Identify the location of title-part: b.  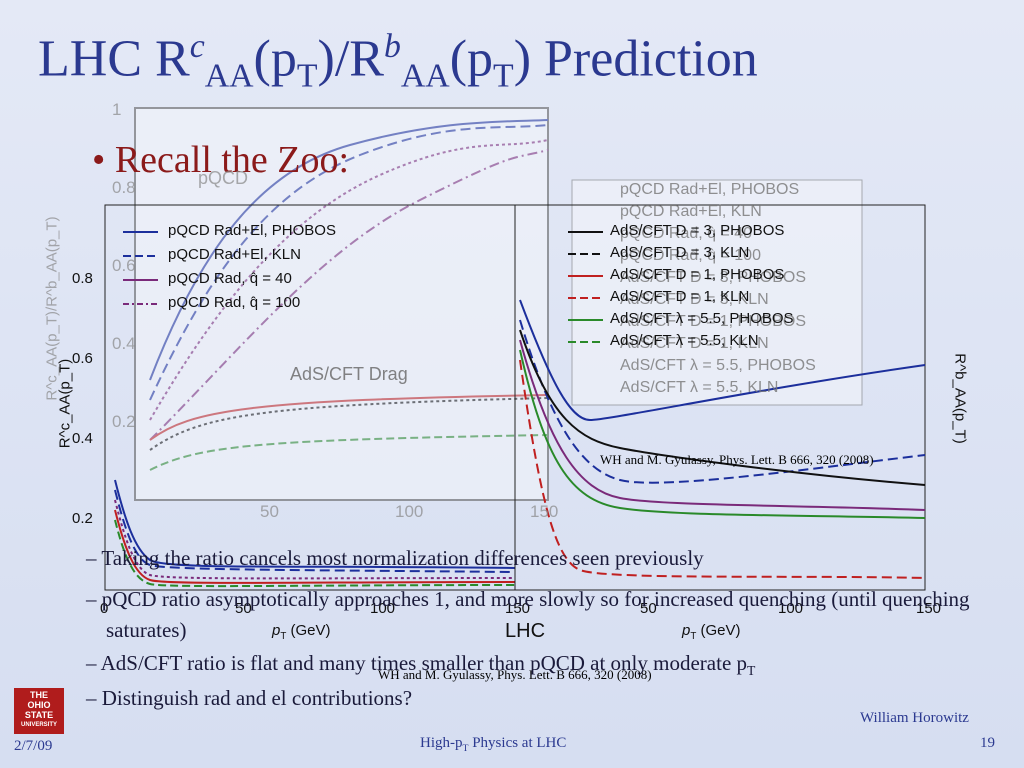
(392, 46).